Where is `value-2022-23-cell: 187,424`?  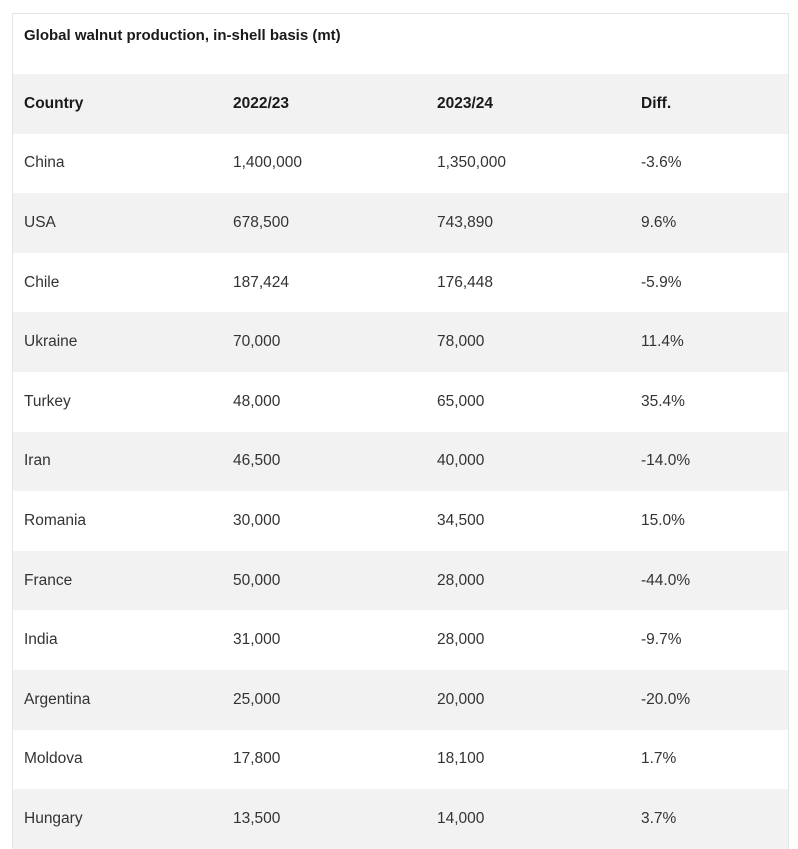
value-2022-23-cell: 187,424 is located at coordinates (261, 282).